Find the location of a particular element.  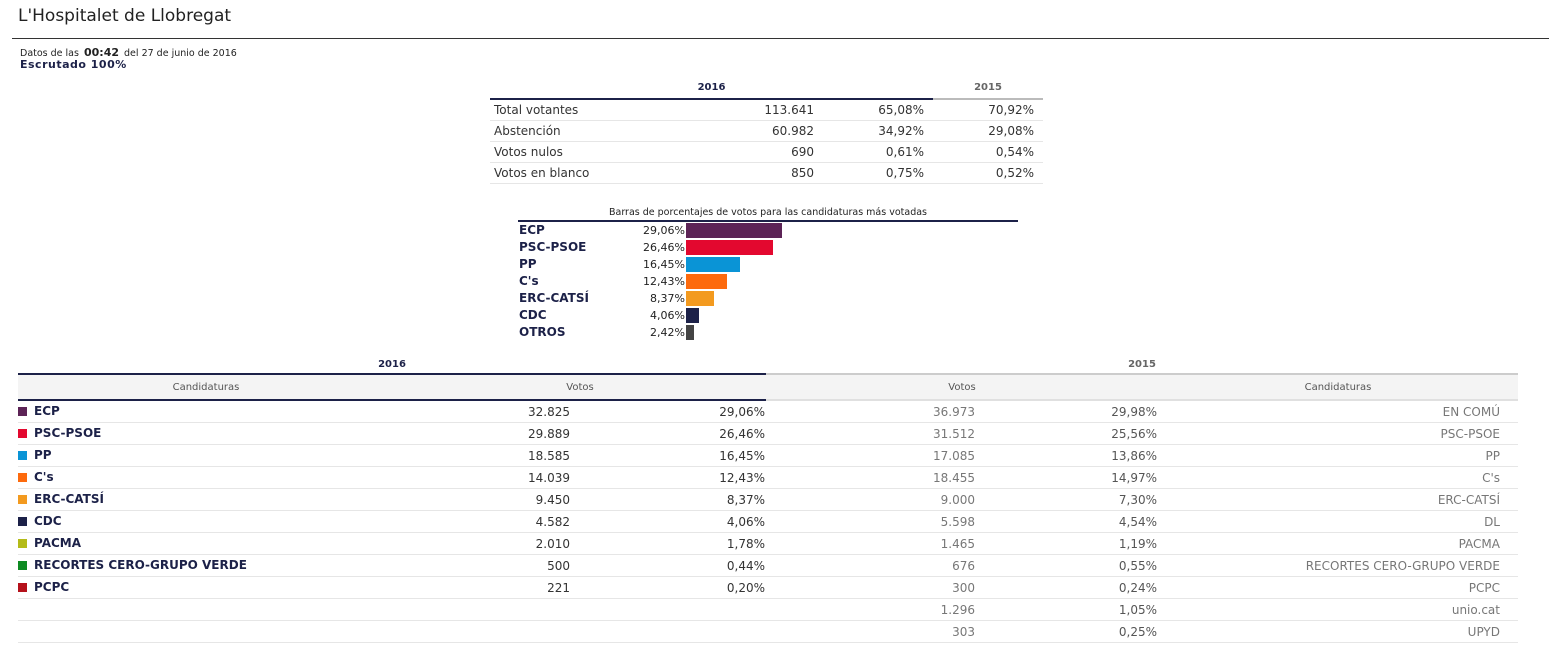

summary-row: Votos nulos 690 0,61% 0,54% is located at coordinates (766, 152).